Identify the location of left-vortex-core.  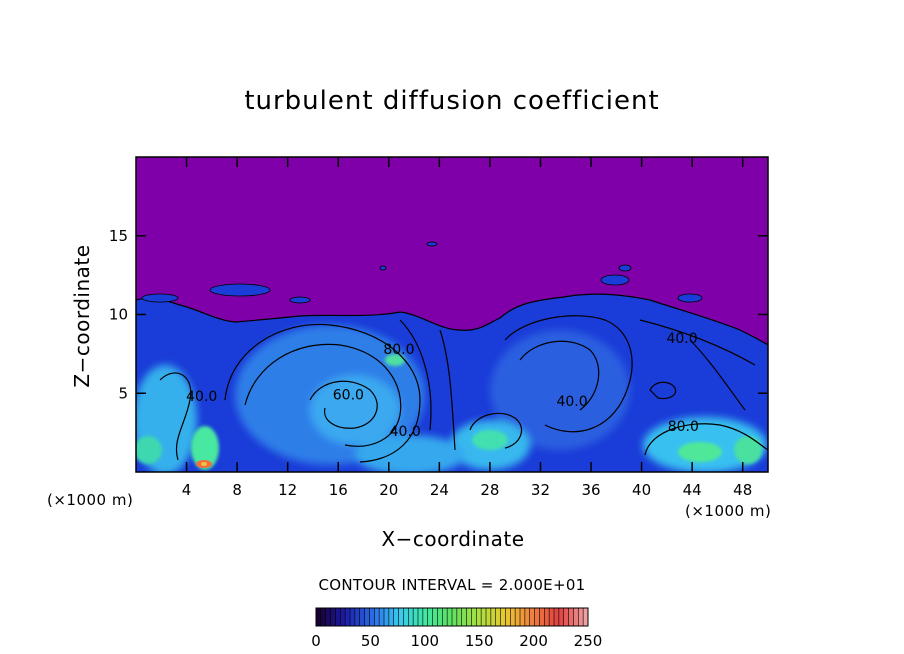
(355, 410).